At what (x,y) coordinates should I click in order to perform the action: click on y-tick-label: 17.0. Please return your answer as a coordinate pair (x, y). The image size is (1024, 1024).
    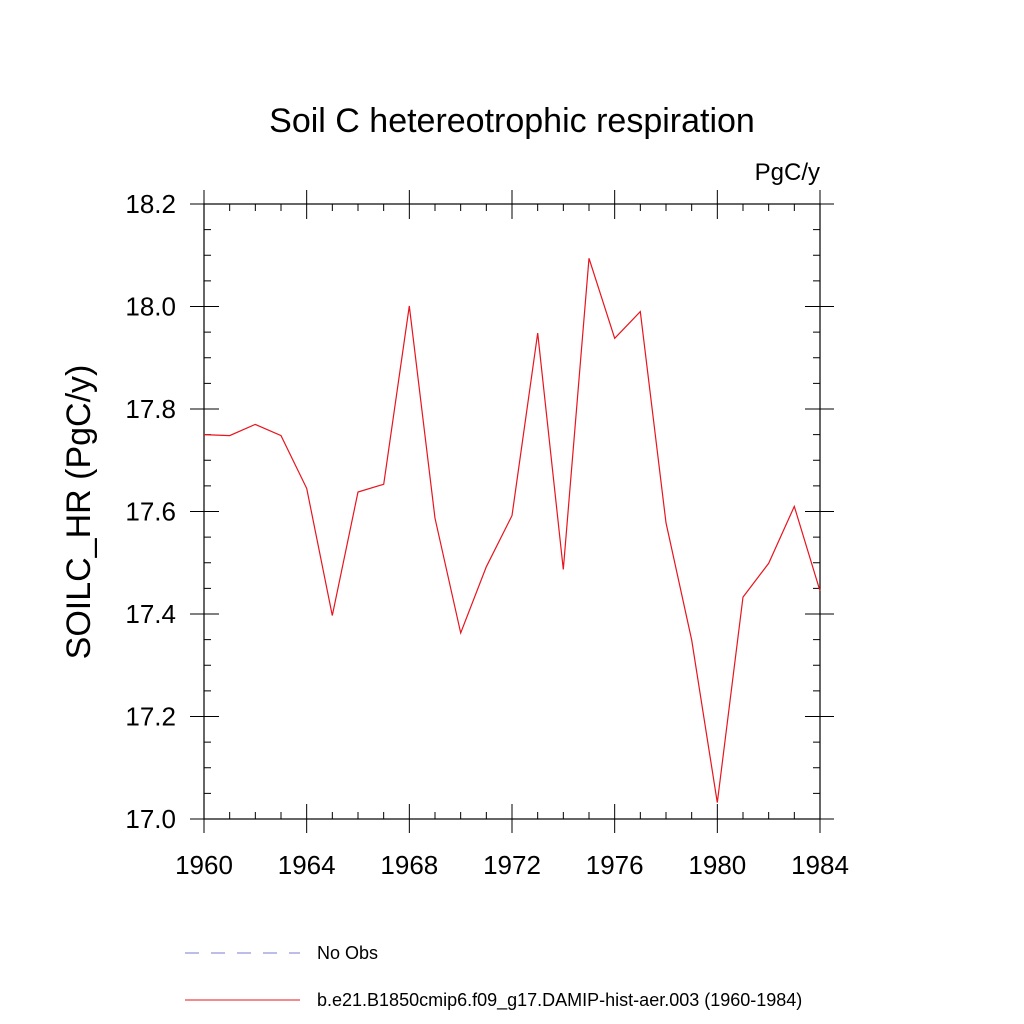
    Looking at the image, I should click on (150, 819).